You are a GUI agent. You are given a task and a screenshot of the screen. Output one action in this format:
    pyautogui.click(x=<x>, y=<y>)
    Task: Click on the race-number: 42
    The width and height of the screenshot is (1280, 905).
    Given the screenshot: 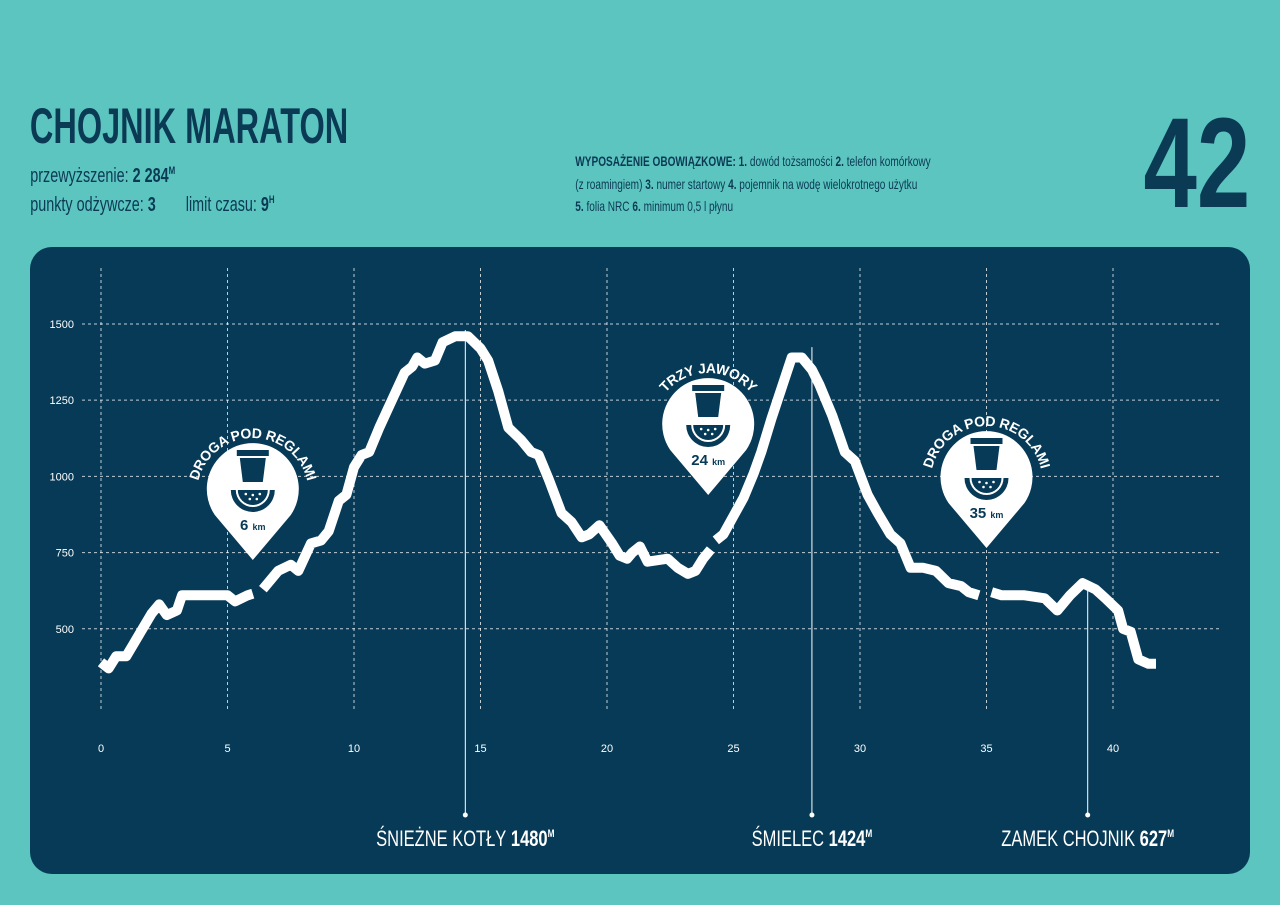 What is the action you would take?
    pyautogui.click(x=1196, y=163)
    